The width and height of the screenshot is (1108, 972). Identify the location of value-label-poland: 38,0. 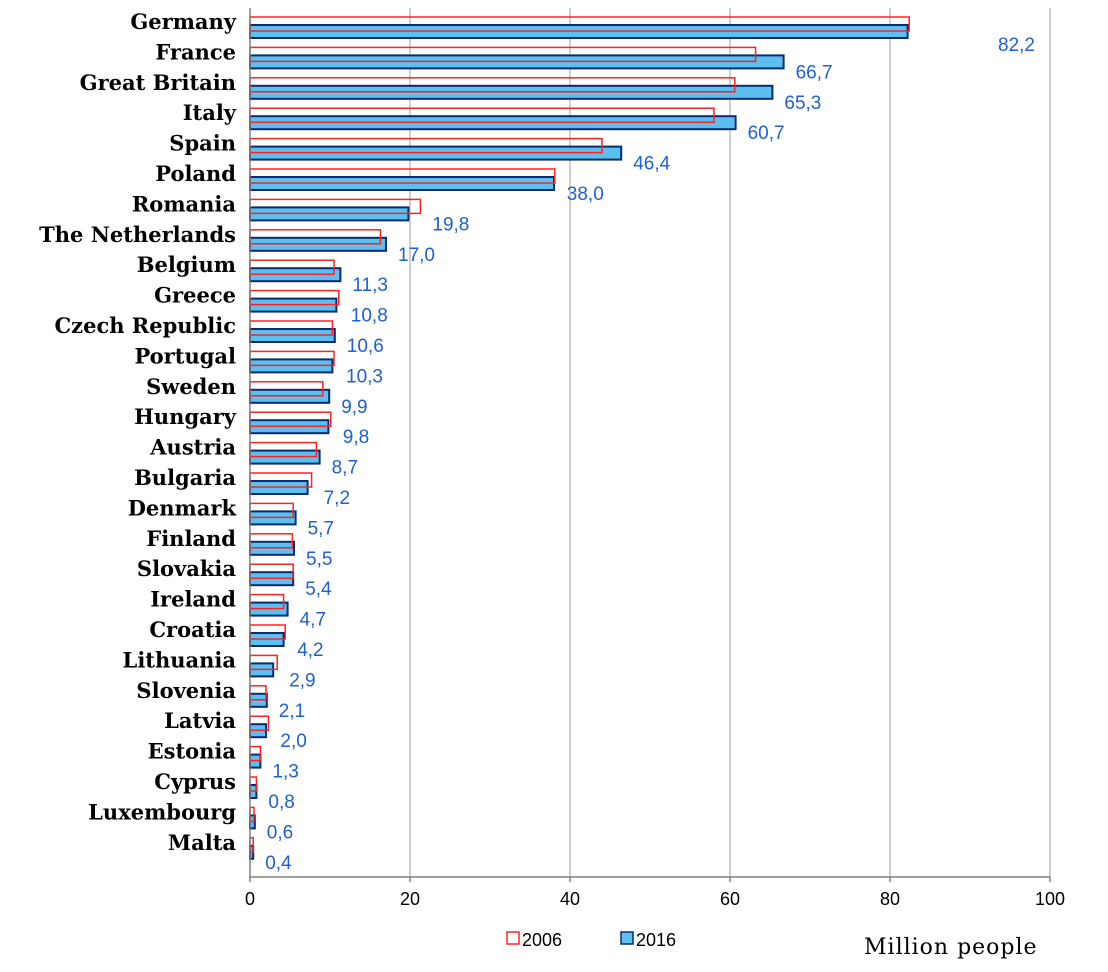
(585, 194).